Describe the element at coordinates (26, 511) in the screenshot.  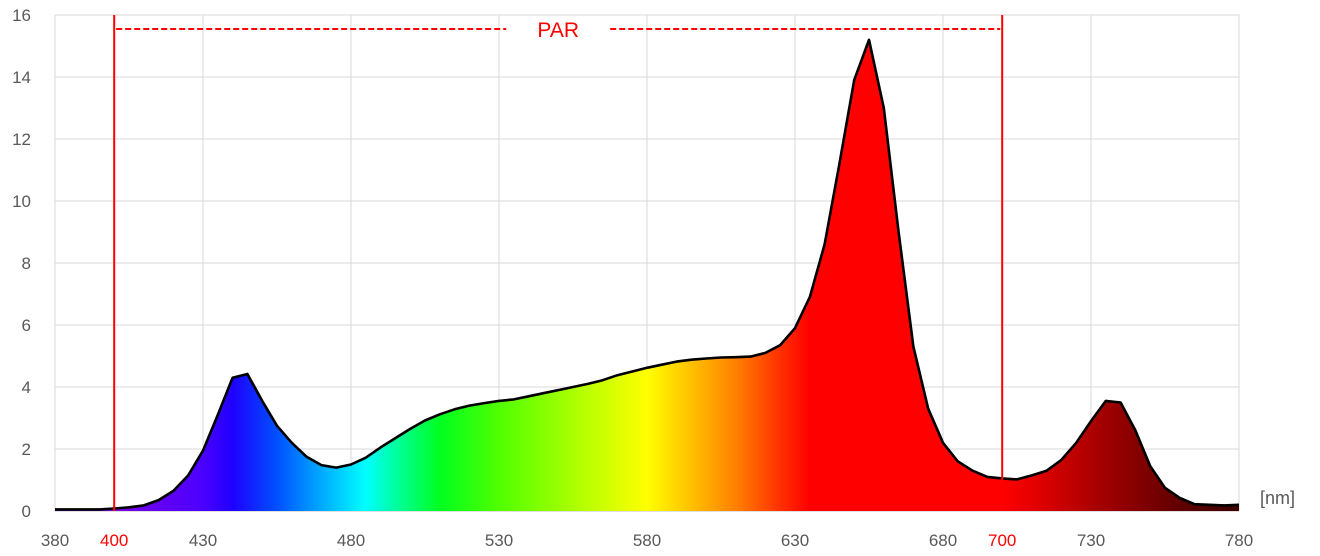
I see `y-tick-label: 0` at that location.